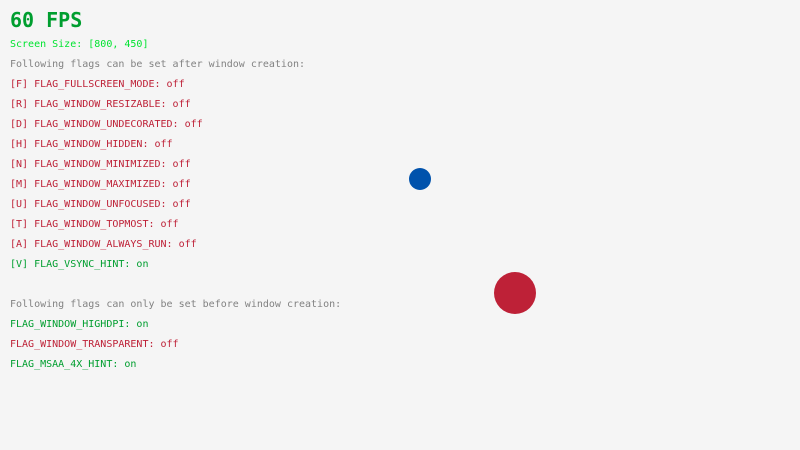 This screenshot has height=450, width=800. Describe the element at coordinates (79, 264) in the screenshot. I see `flag-vsync-hint: [V] FLAG_VSYNC_HINT: on` at that location.